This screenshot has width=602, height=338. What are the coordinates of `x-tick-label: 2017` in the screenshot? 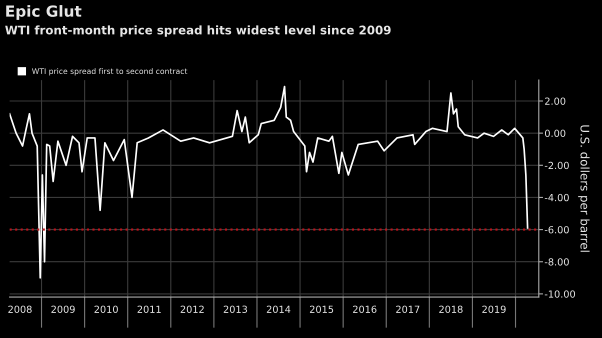 It's located at (408, 309).